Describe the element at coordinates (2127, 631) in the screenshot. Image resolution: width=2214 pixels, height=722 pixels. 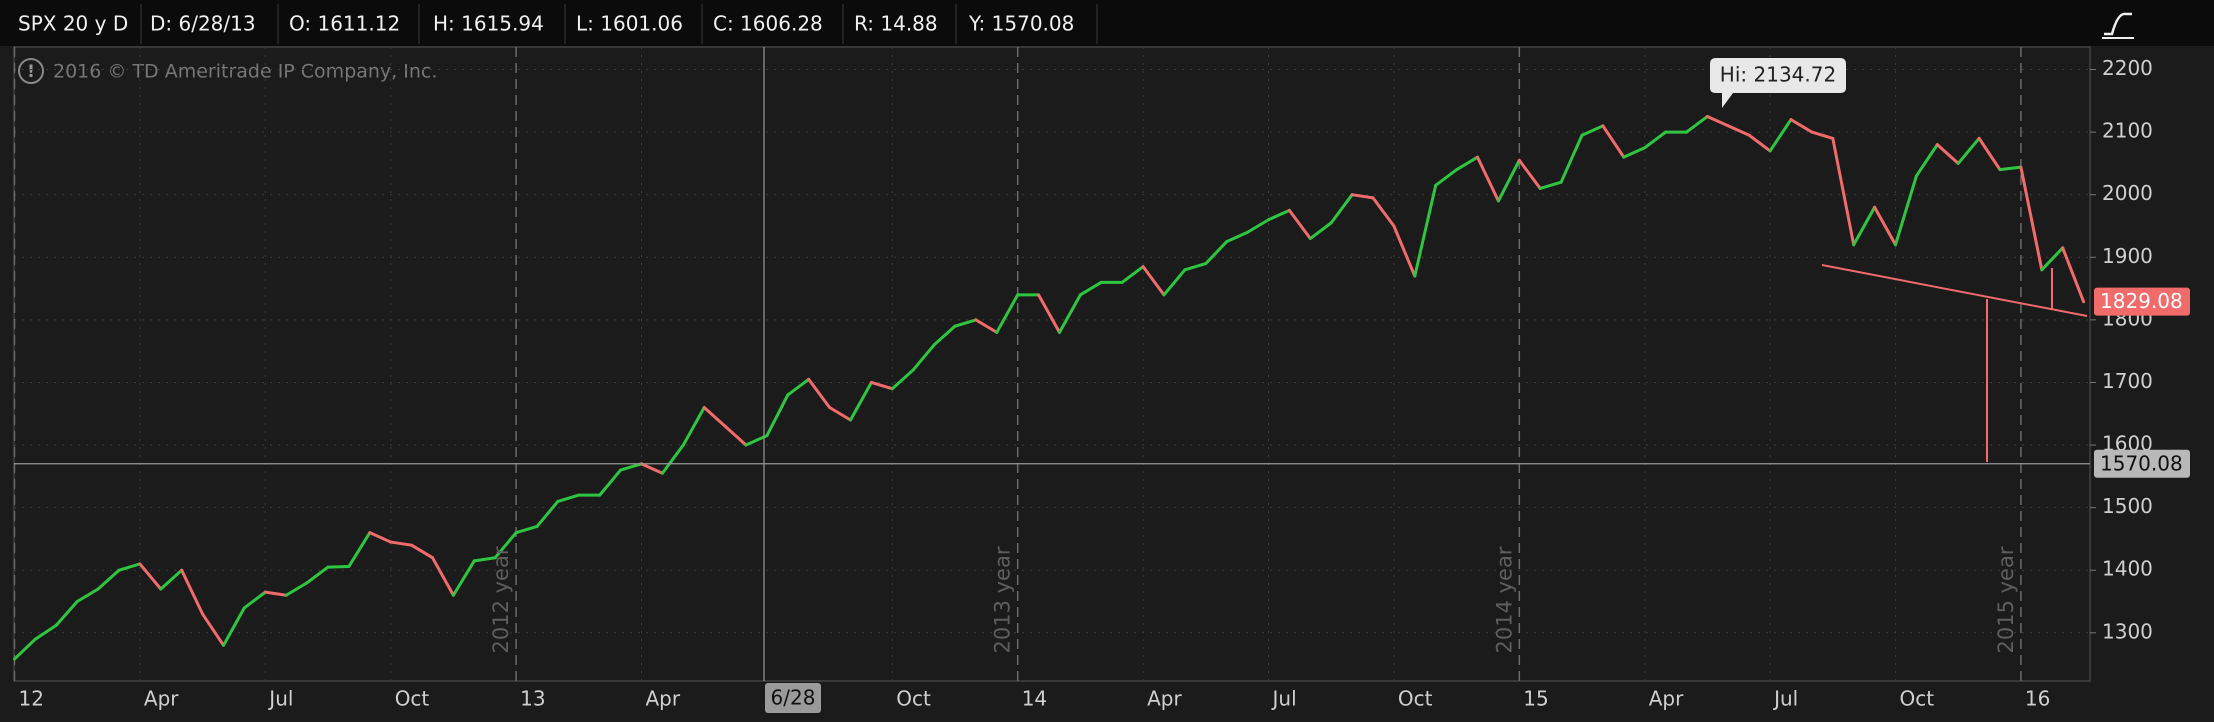
I see `y-tick-label: 1300` at that location.